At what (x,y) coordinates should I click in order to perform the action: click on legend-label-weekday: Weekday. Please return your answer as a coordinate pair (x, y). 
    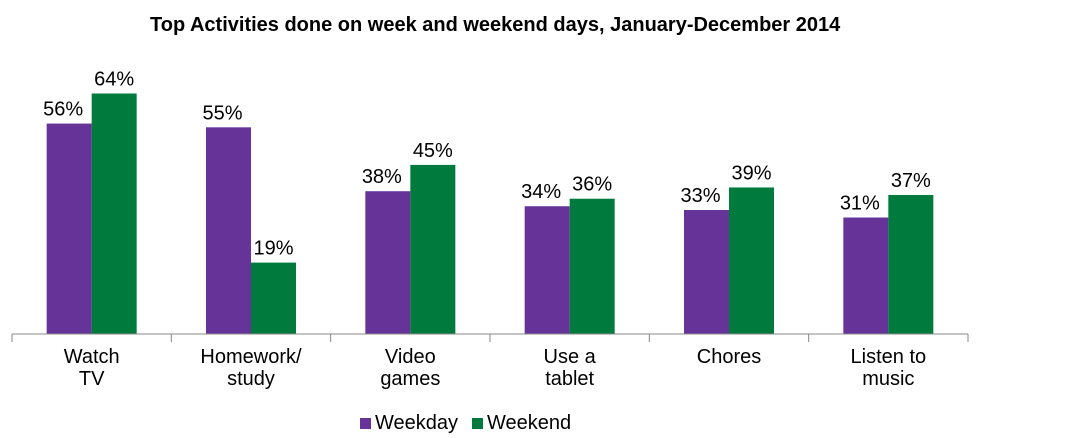
    Looking at the image, I should click on (417, 423).